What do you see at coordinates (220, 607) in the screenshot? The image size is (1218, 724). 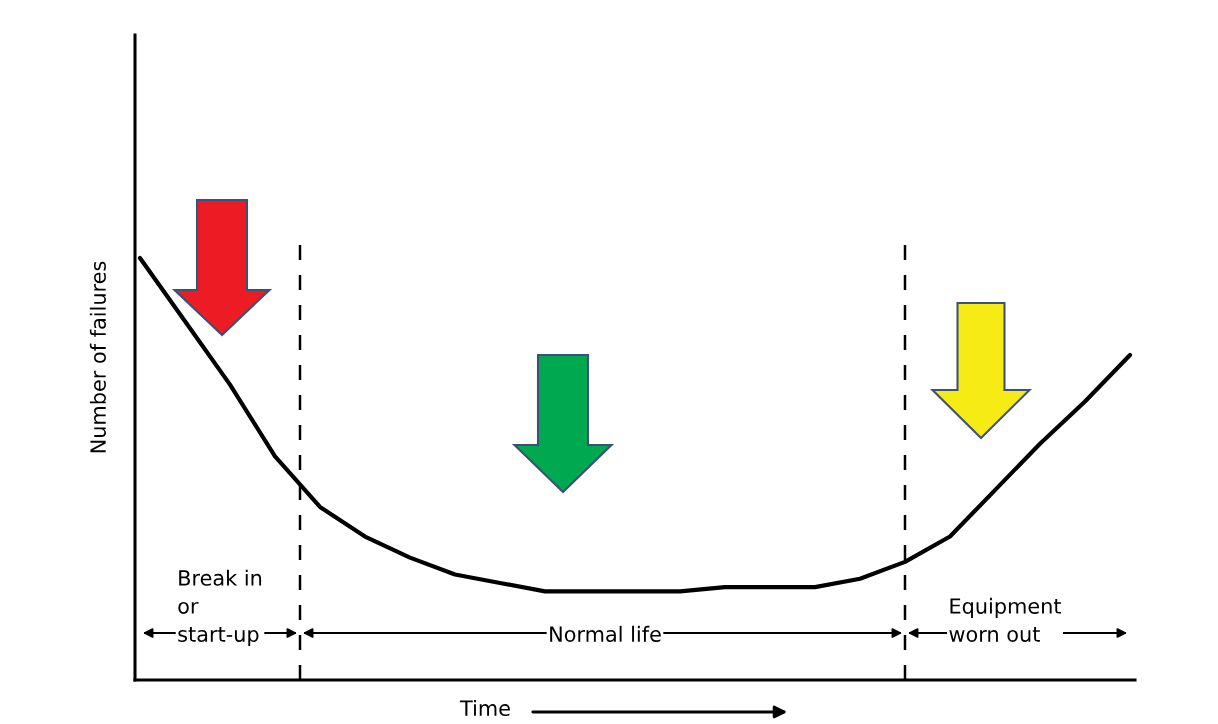 I see `annotation: Break in or start-up` at bounding box center [220, 607].